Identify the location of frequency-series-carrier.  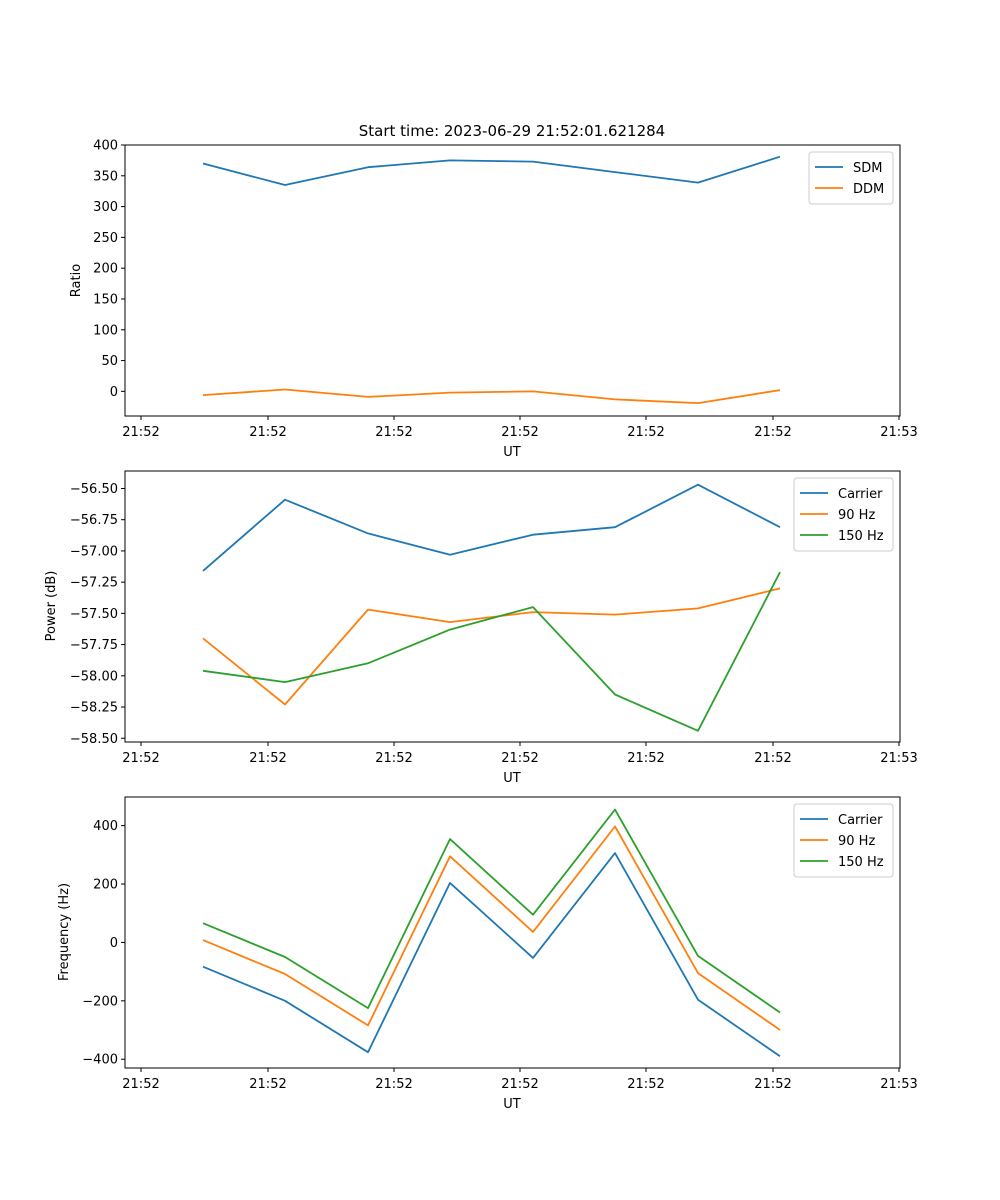
(491, 955).